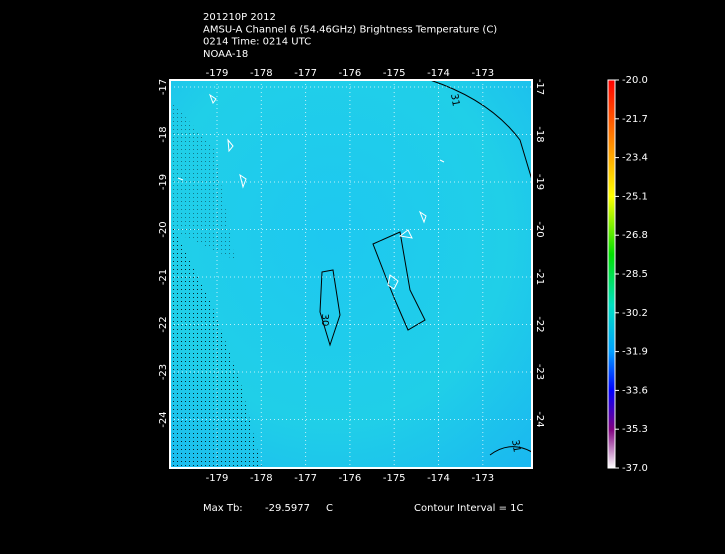 Image resolution: width=725 pixels, height=554 pixels. I want to click on title-line: 201210P 2012, so click(239, 17).